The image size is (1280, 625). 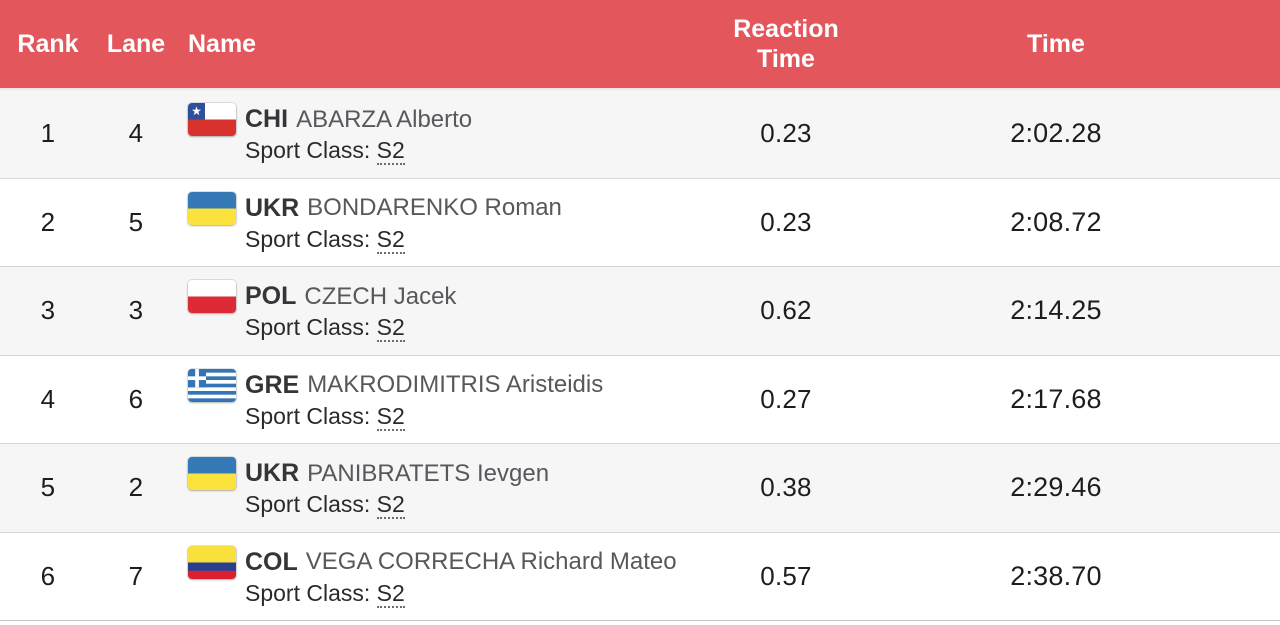 I want to click on name-cell: POL CZECH Jacek Sport Class: S2, so click(x=426, y=311).